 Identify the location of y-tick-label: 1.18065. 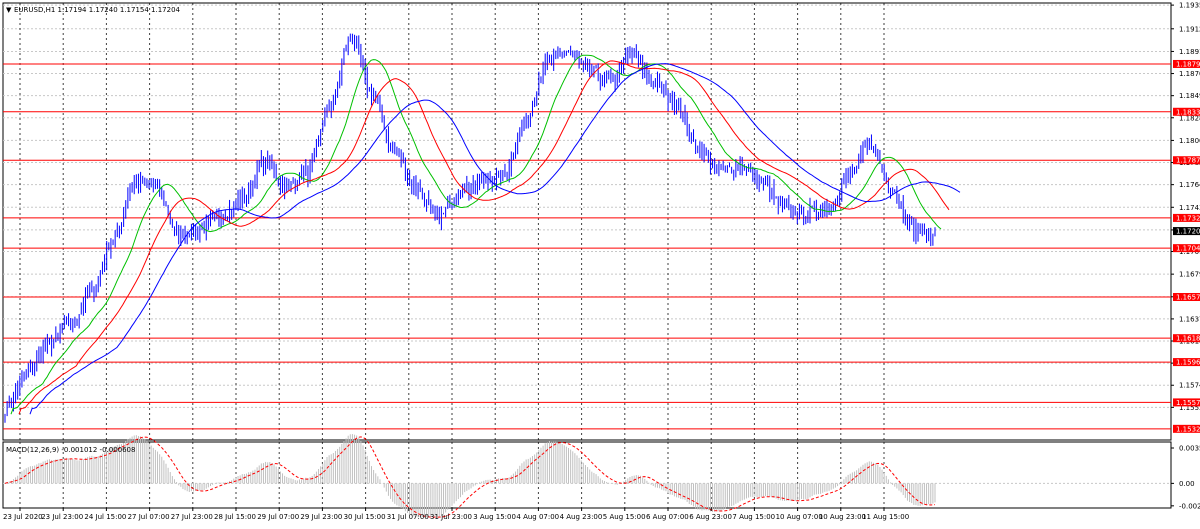
(1189, 141).